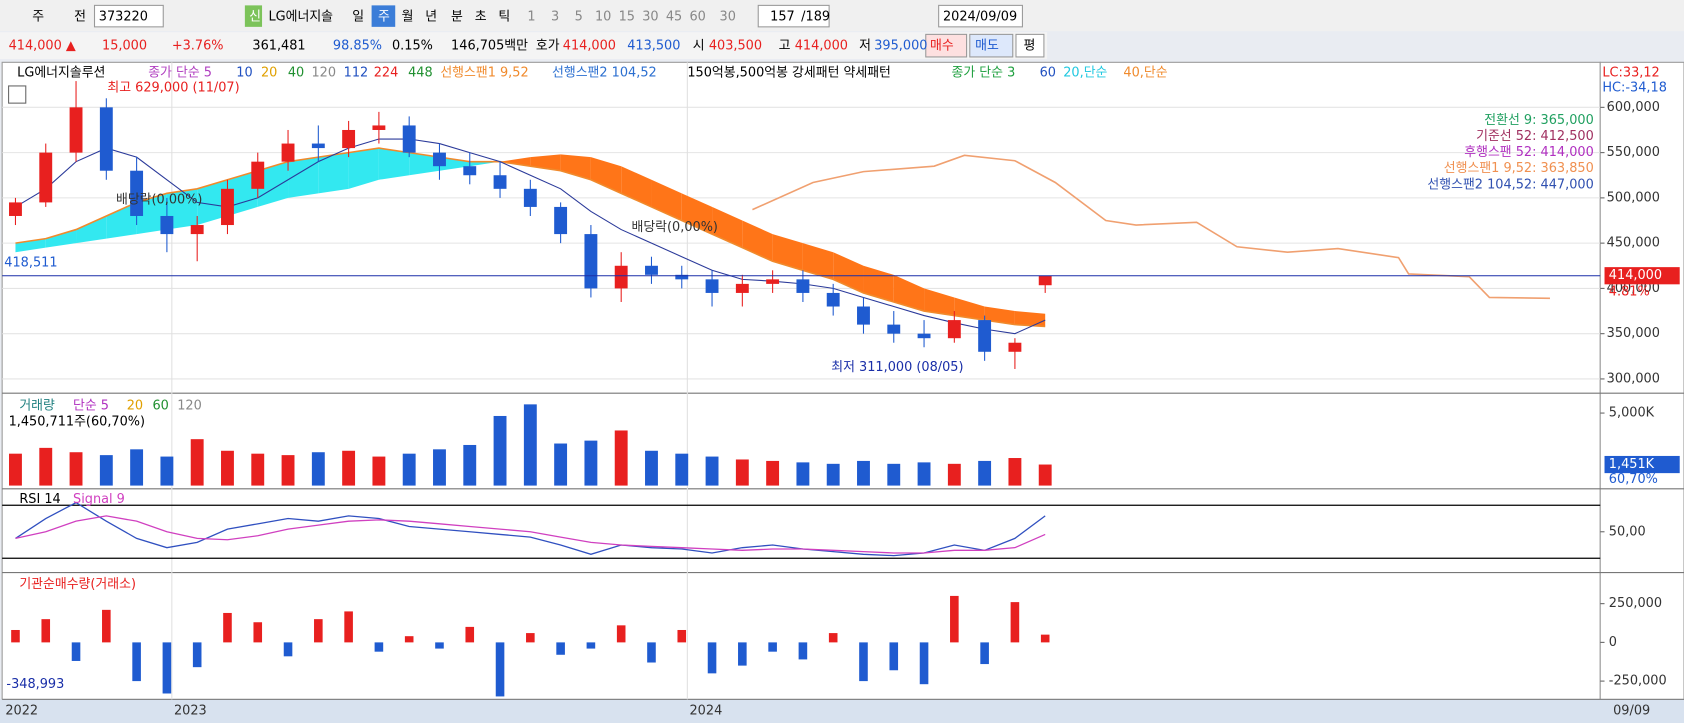 The width and height of the screenshot is (1684, 723). What do you see at coordinates (627, 17) in the screenshot?
I see `toolbar-item: 15` at bounding box center [627, 17].